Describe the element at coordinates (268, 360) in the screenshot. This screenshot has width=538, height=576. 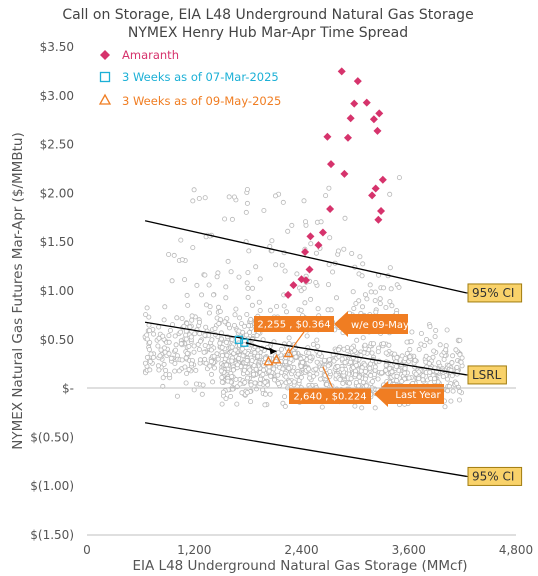
I see `may2025-point` at that location.